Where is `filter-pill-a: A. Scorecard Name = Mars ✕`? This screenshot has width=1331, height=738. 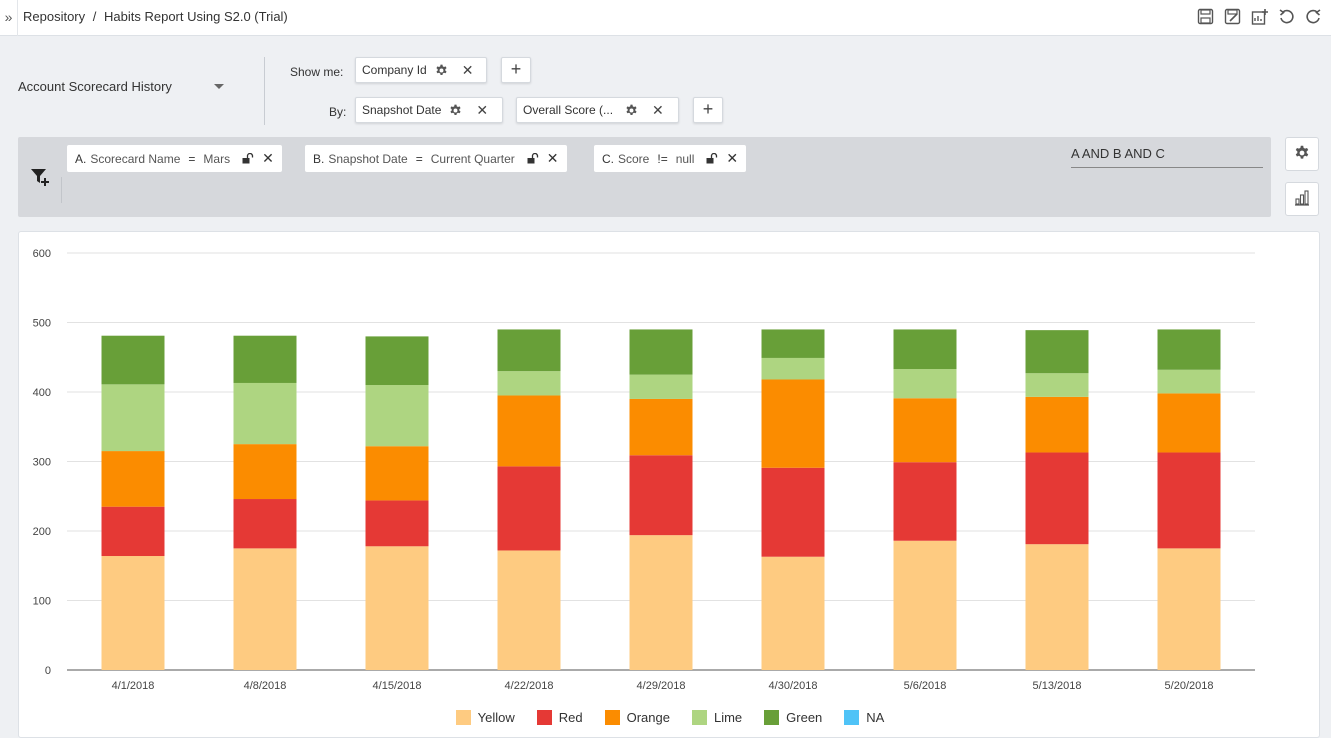 filter-pill-a: A. Scorecard Name = Mars ✕ is located at coordinates (174, 158).